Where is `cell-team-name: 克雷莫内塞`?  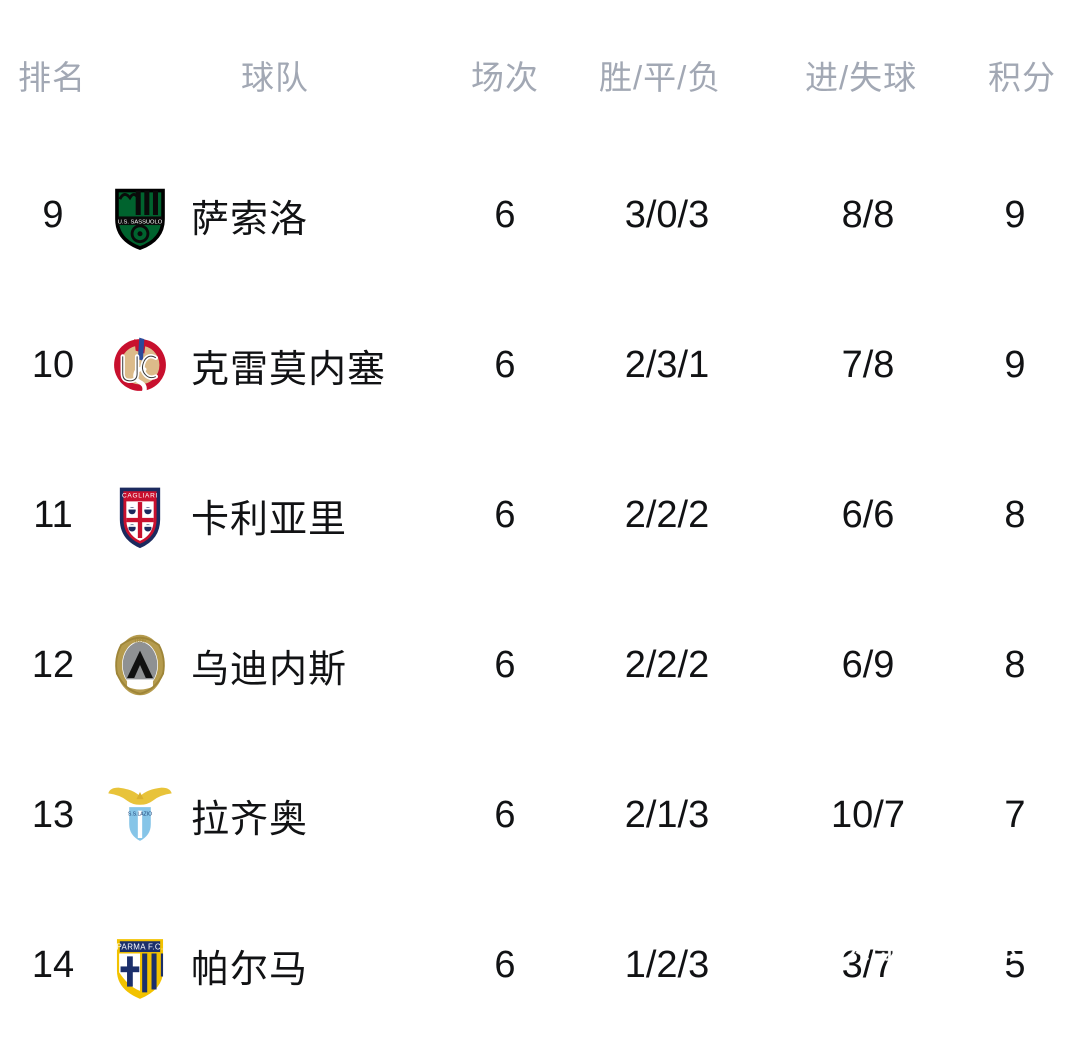
cell-team-name: 克雷莫内塞 is located at coordinates (289, 369).